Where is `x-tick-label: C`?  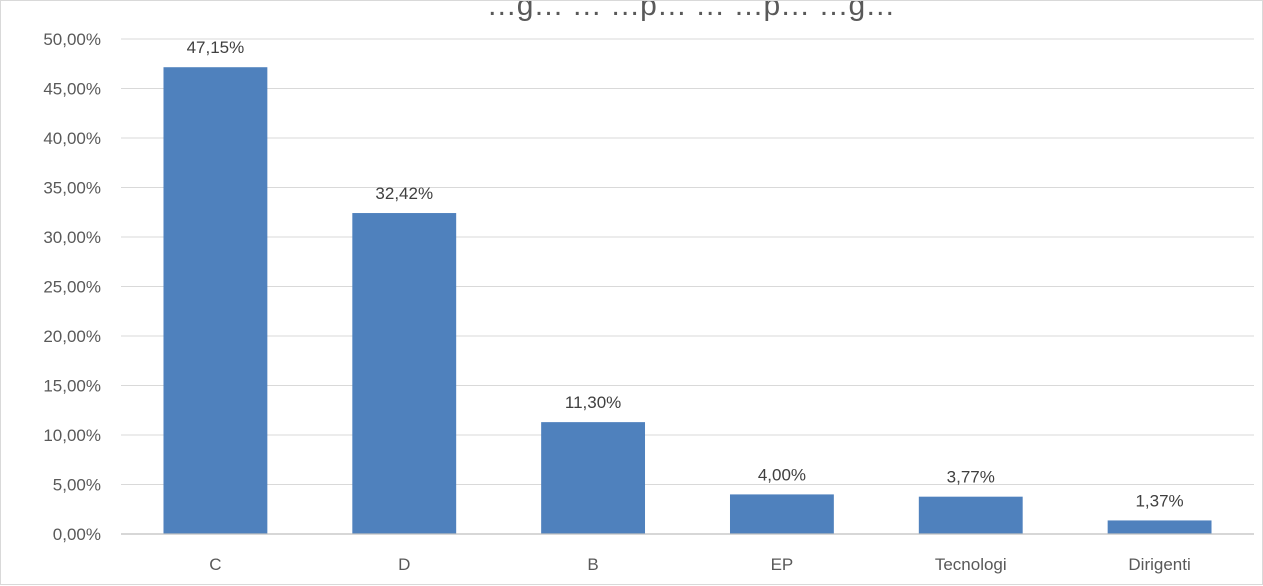 x-tick-label: C is located at coordinates (215, 564).